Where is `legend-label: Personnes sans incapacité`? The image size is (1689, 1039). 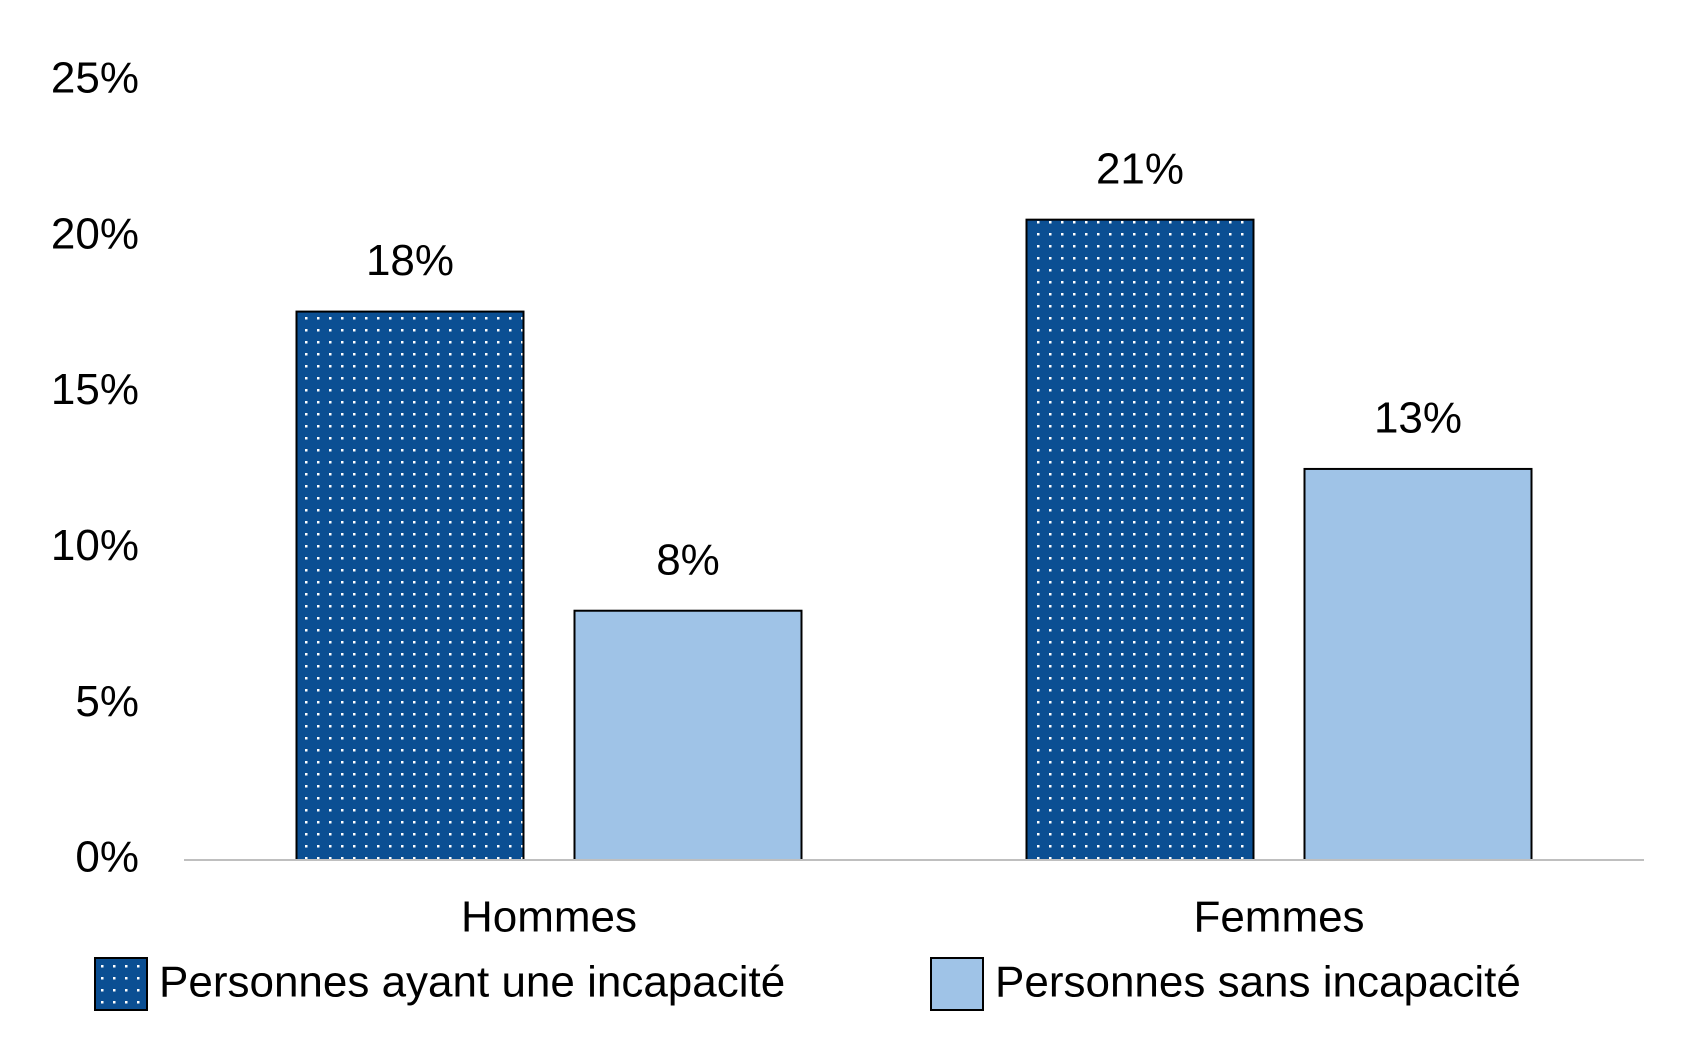
legend-label: Personnes sans incapacité is located at coordinates (1258, 982).